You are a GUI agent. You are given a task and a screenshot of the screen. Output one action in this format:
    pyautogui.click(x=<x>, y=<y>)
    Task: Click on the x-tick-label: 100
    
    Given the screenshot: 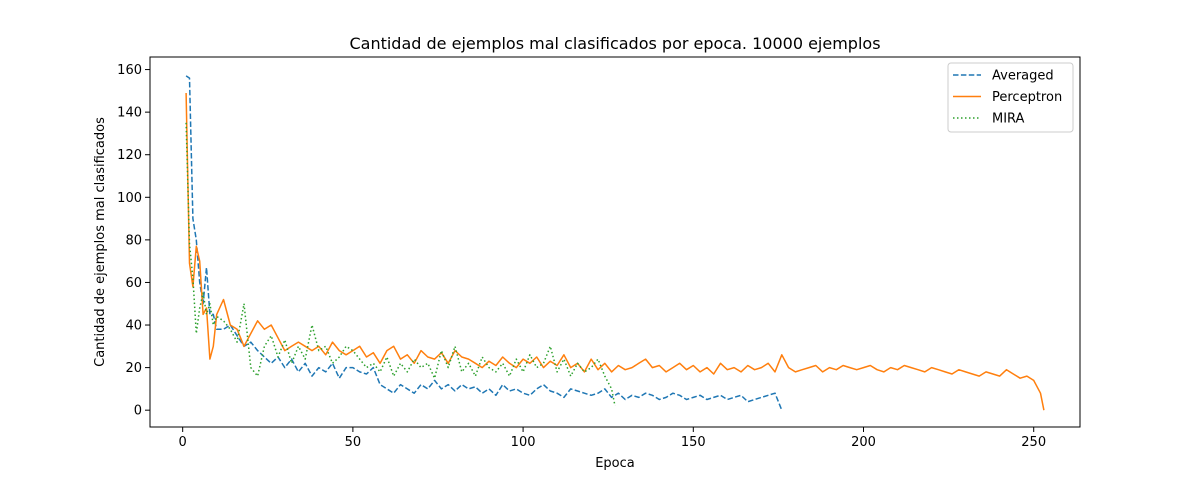 What is the action you would take?
    pyautogui.click(x=523, y=442)
    